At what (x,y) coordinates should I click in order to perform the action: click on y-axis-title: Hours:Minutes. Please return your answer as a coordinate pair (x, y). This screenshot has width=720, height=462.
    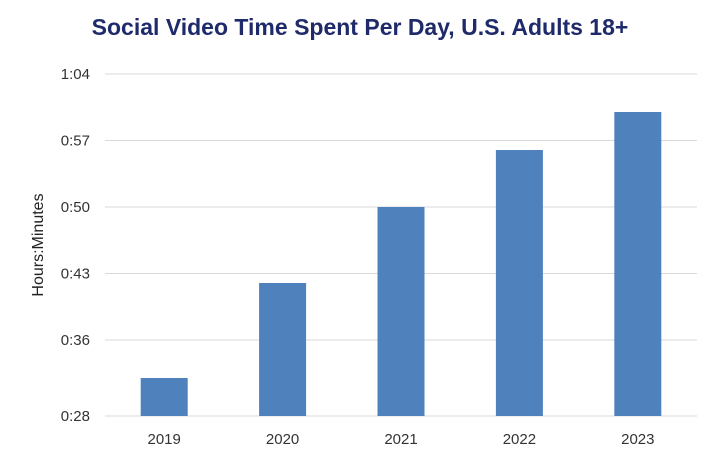
    Looking at the image, I should click on (38, 244).